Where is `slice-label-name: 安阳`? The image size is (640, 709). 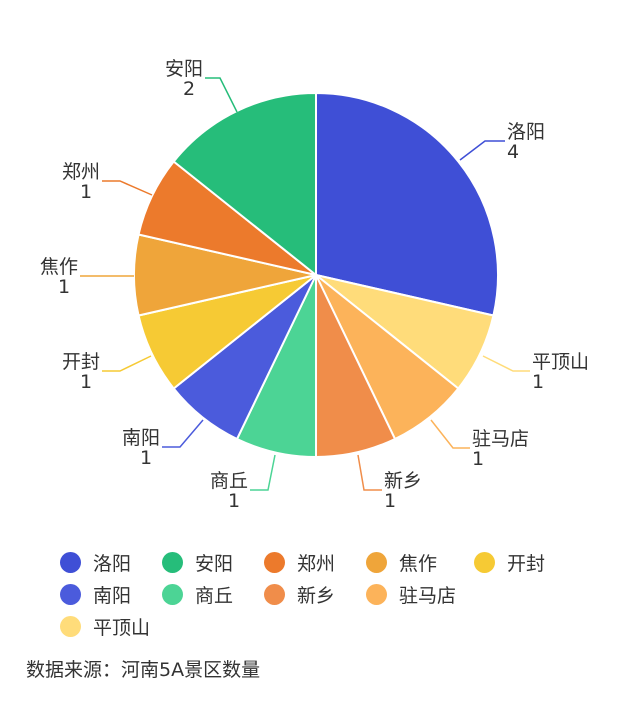
slice-label-name: 安阳 is located at coordinates (184, 69).